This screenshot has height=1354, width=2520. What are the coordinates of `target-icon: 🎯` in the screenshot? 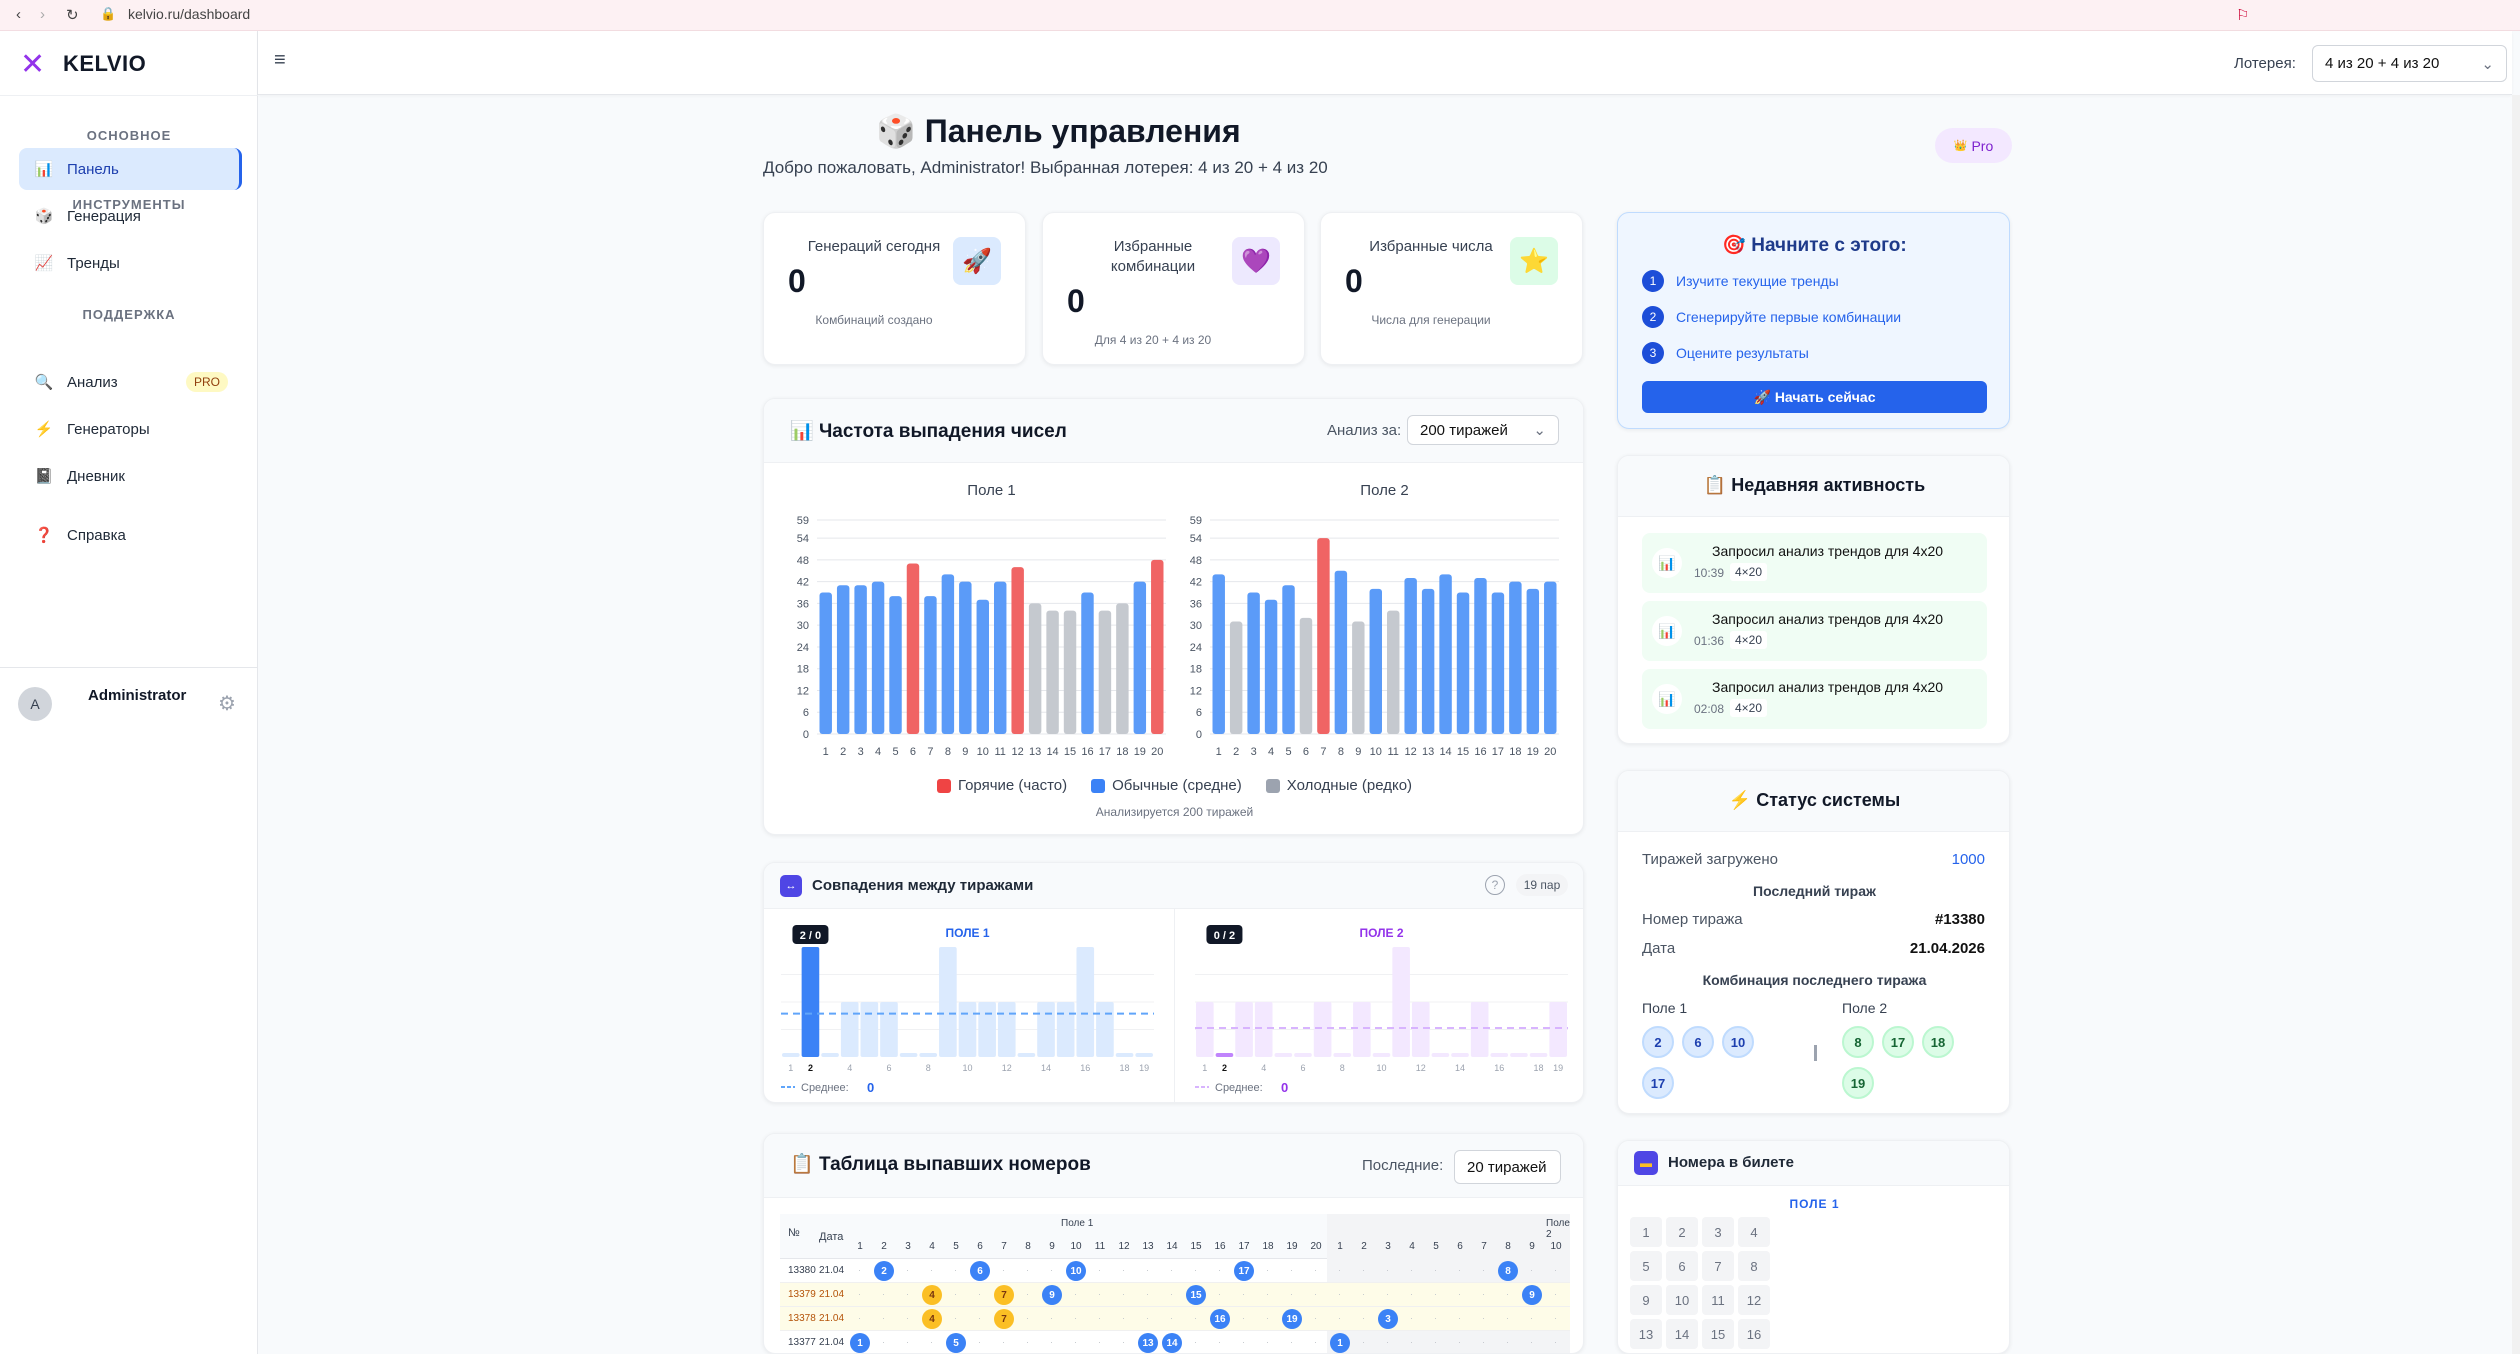 It's located at (1734, 245).